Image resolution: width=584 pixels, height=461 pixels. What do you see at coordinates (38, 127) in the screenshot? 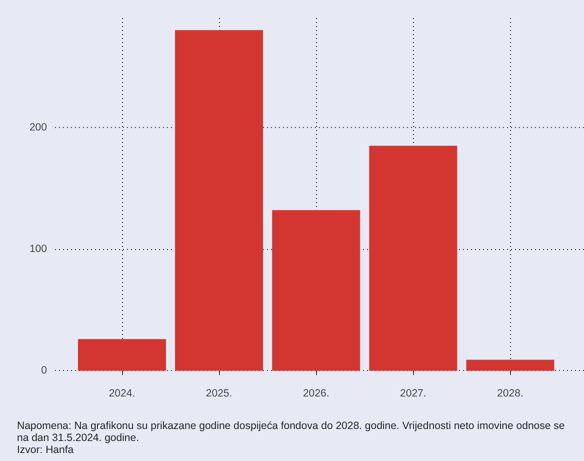
I see `y-tick-label: 200` at bounding box center [38, 127].